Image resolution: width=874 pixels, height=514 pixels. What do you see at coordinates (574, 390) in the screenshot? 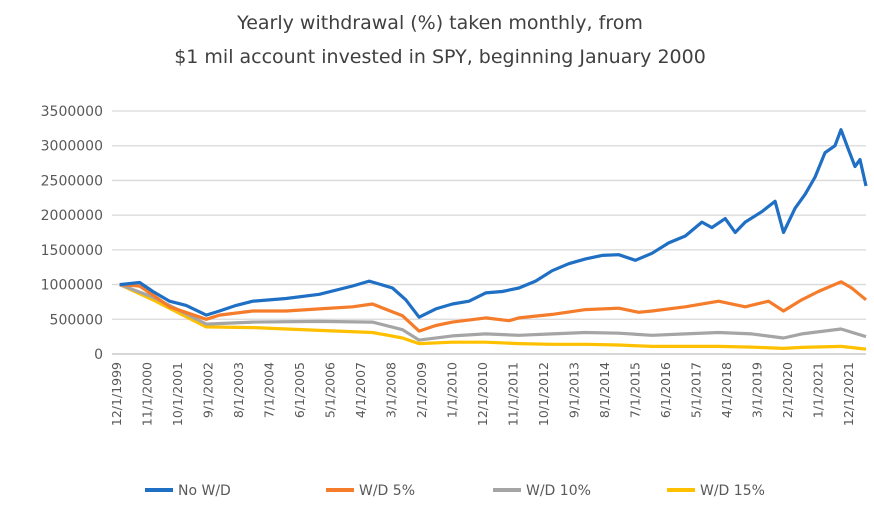
I see `x-tick-label: 9/1/2013` at bounding box center [574, 390].